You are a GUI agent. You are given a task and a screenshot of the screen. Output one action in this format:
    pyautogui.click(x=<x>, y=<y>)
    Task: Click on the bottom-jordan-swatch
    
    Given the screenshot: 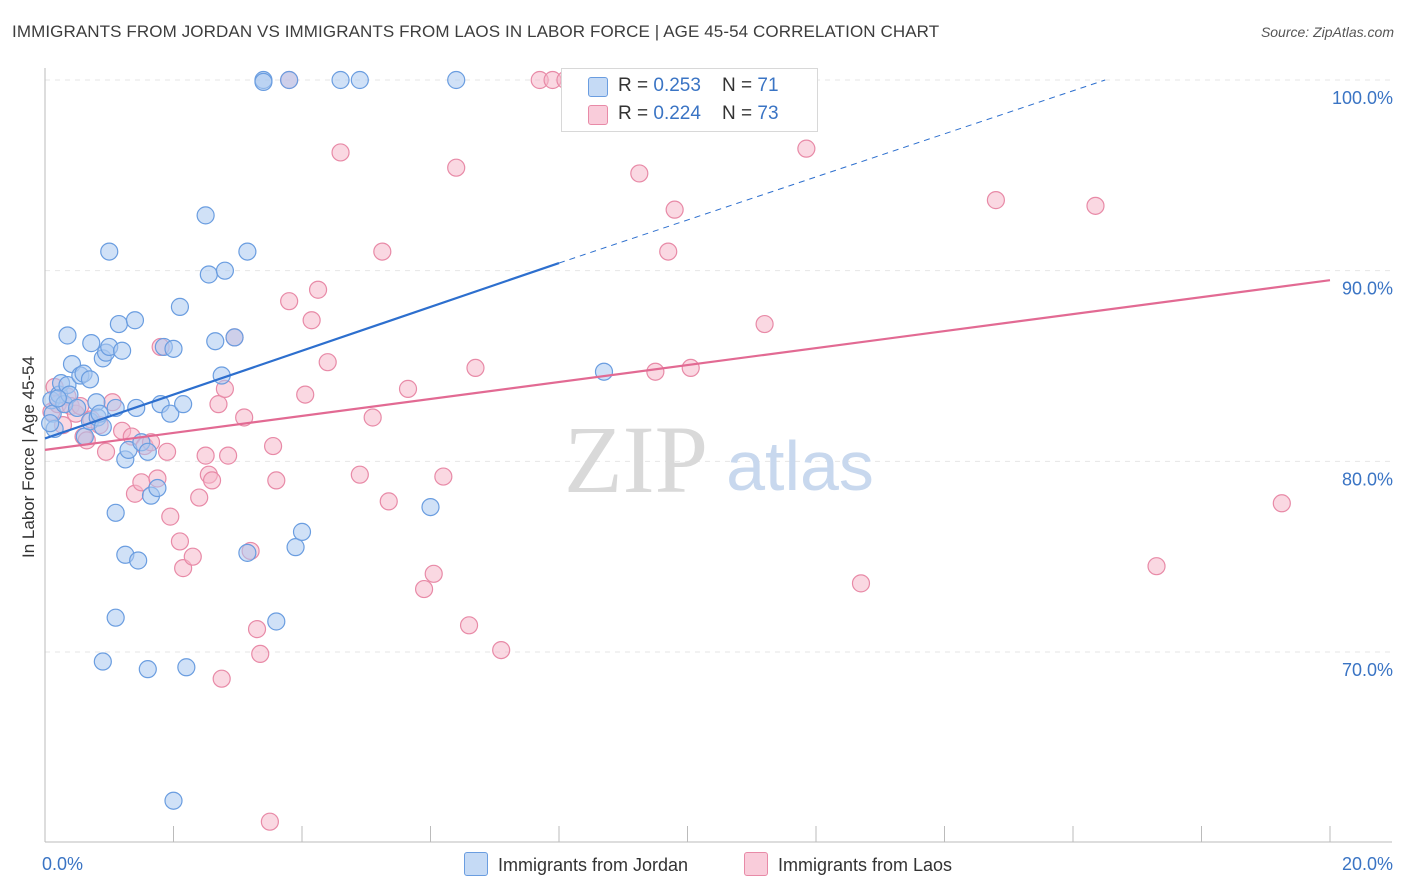 What is the action you would take?
    pyautogui.click(x=476, y=864)
    